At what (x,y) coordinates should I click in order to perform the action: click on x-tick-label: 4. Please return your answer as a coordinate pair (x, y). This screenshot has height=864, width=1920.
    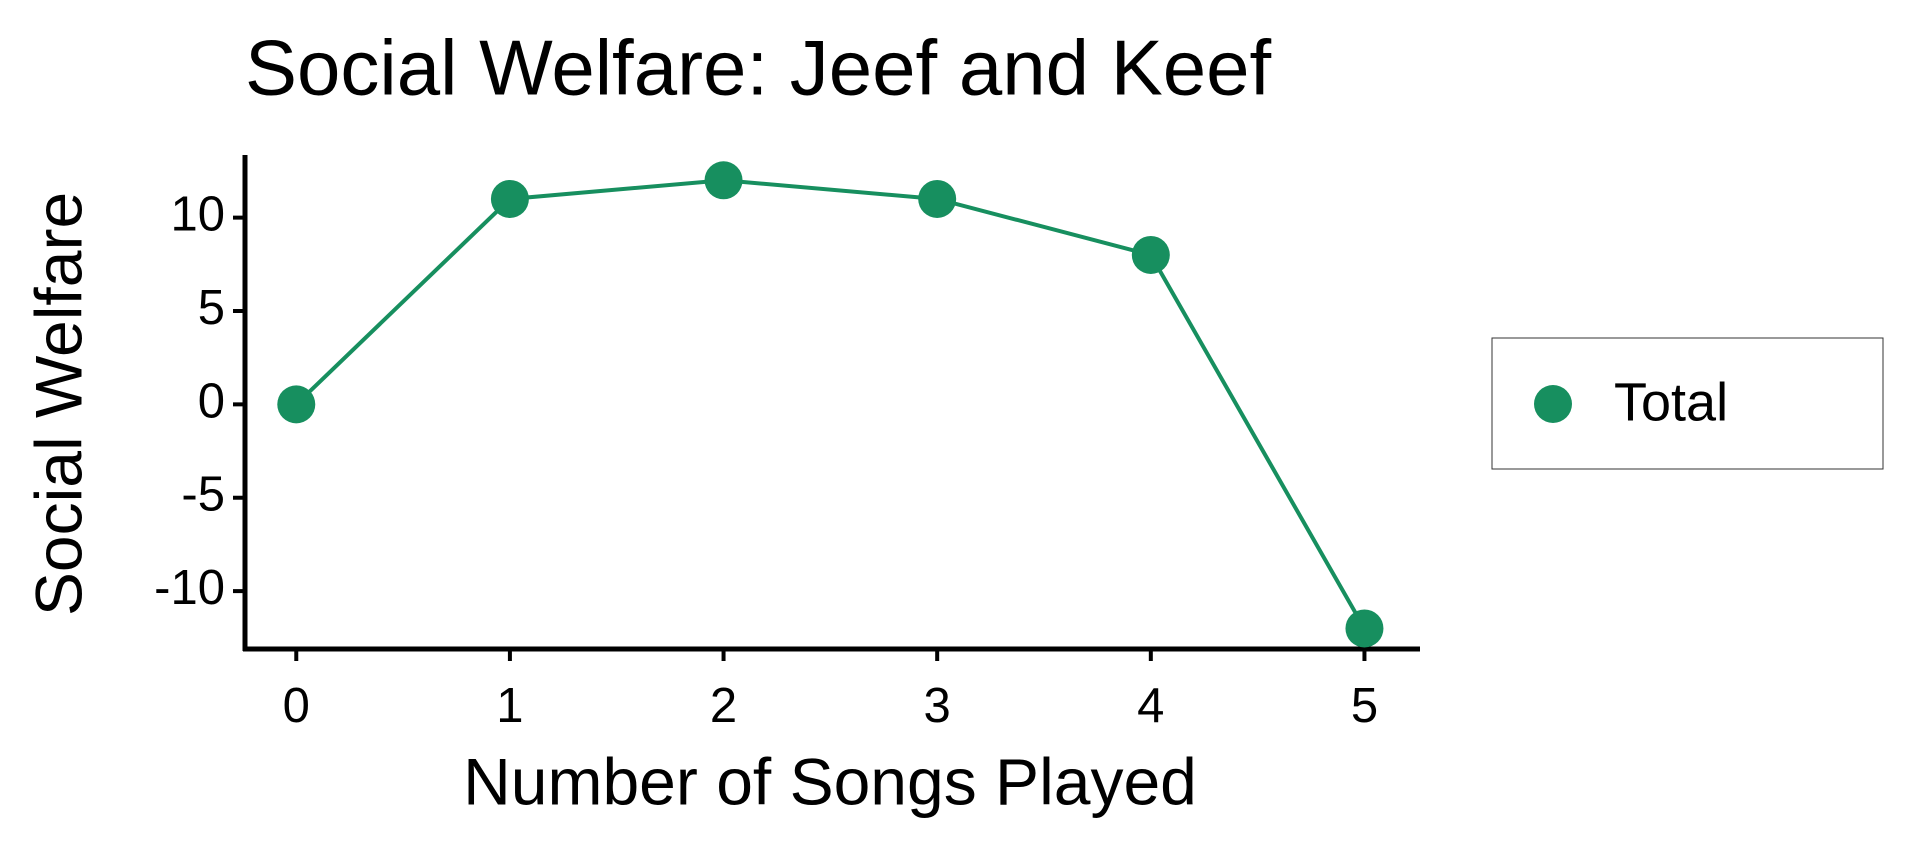
    Looking at the image, I should click on (1150, 706).